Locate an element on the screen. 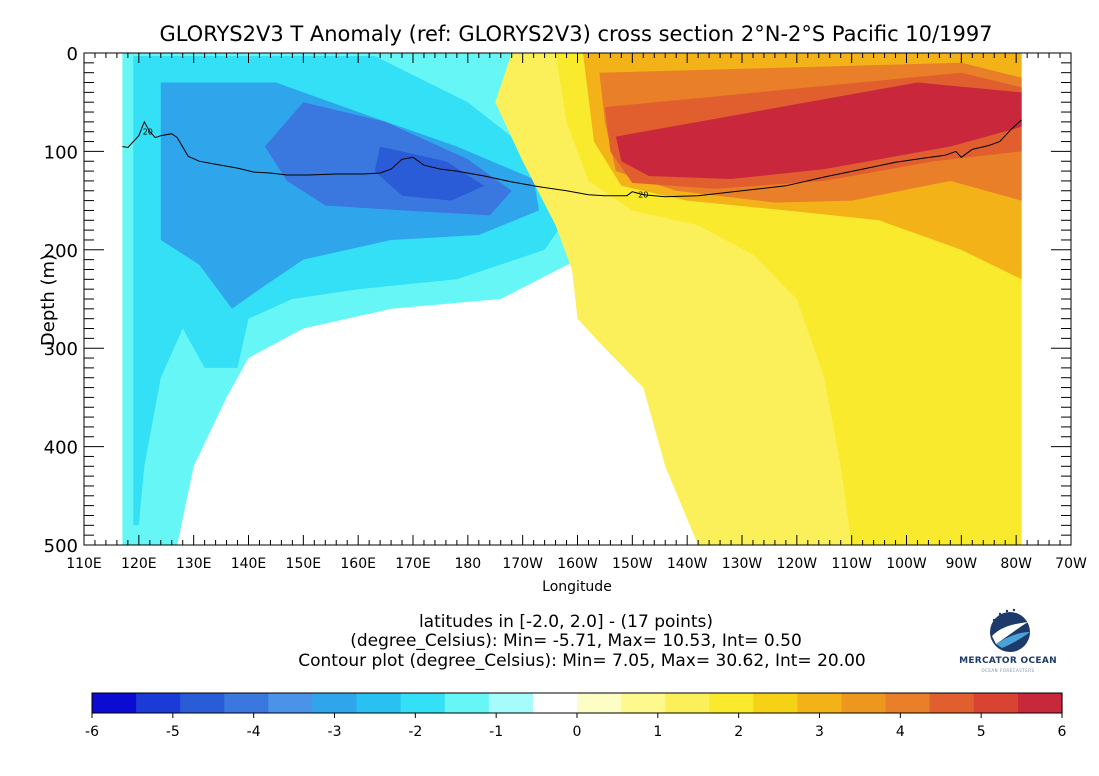  x-tick-label: 80W is located at coordinates (1016, 564).